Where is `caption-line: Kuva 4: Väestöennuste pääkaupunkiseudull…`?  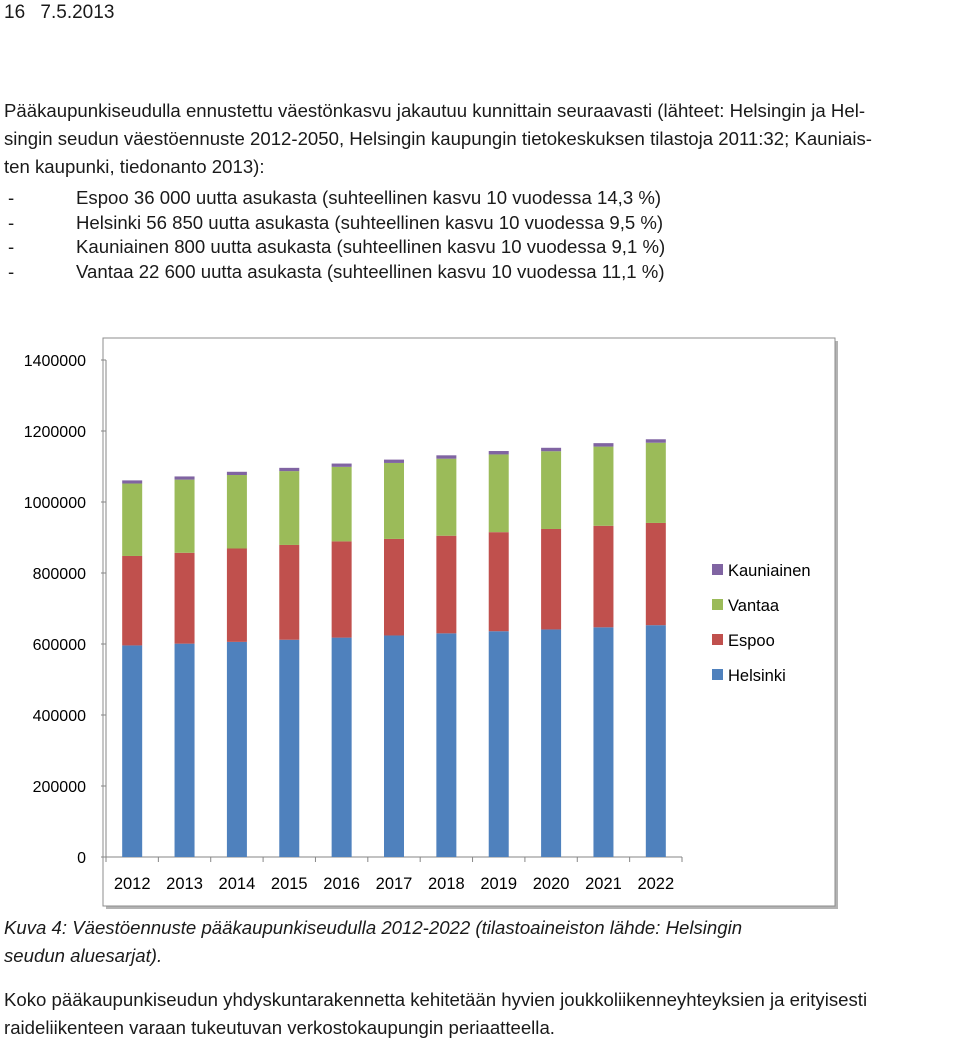
caption-line: Kuva 4: Väestöennuste pääkaupunkiseudull… is located at coordinates (373, 927).